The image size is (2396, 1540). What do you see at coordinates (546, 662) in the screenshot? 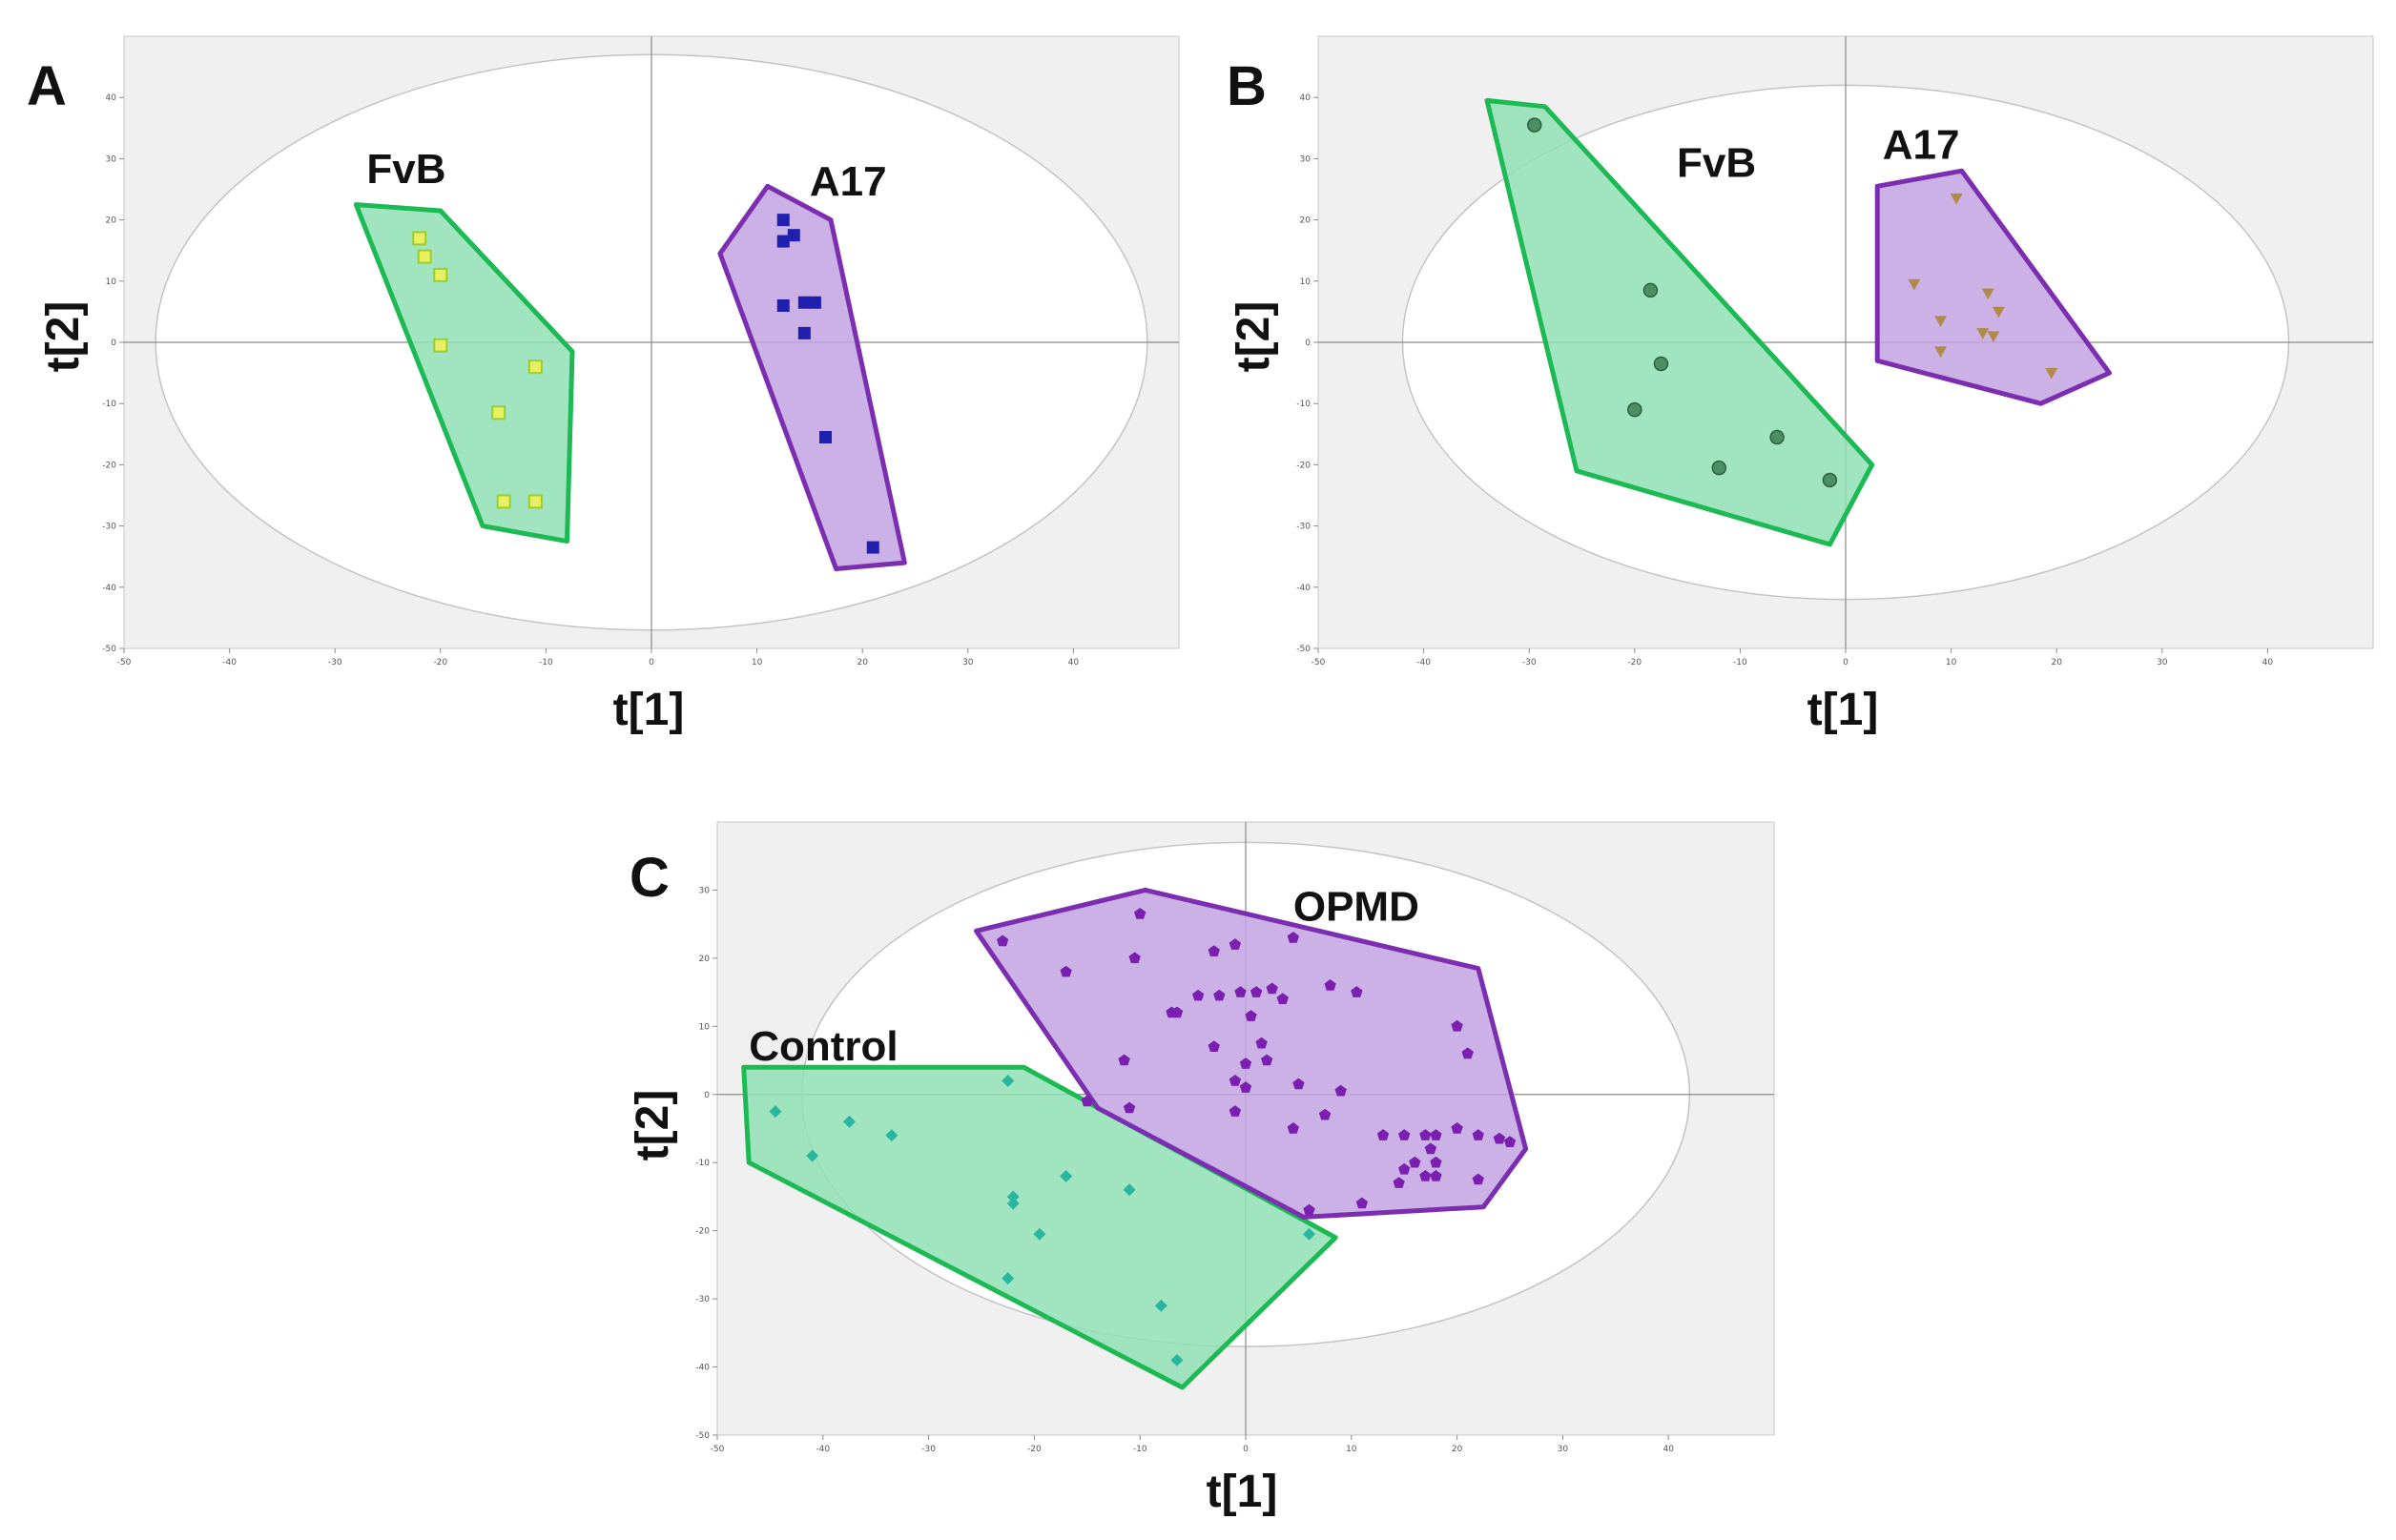
I see `x-tick-label: -10` at bounding box center [546, 662].